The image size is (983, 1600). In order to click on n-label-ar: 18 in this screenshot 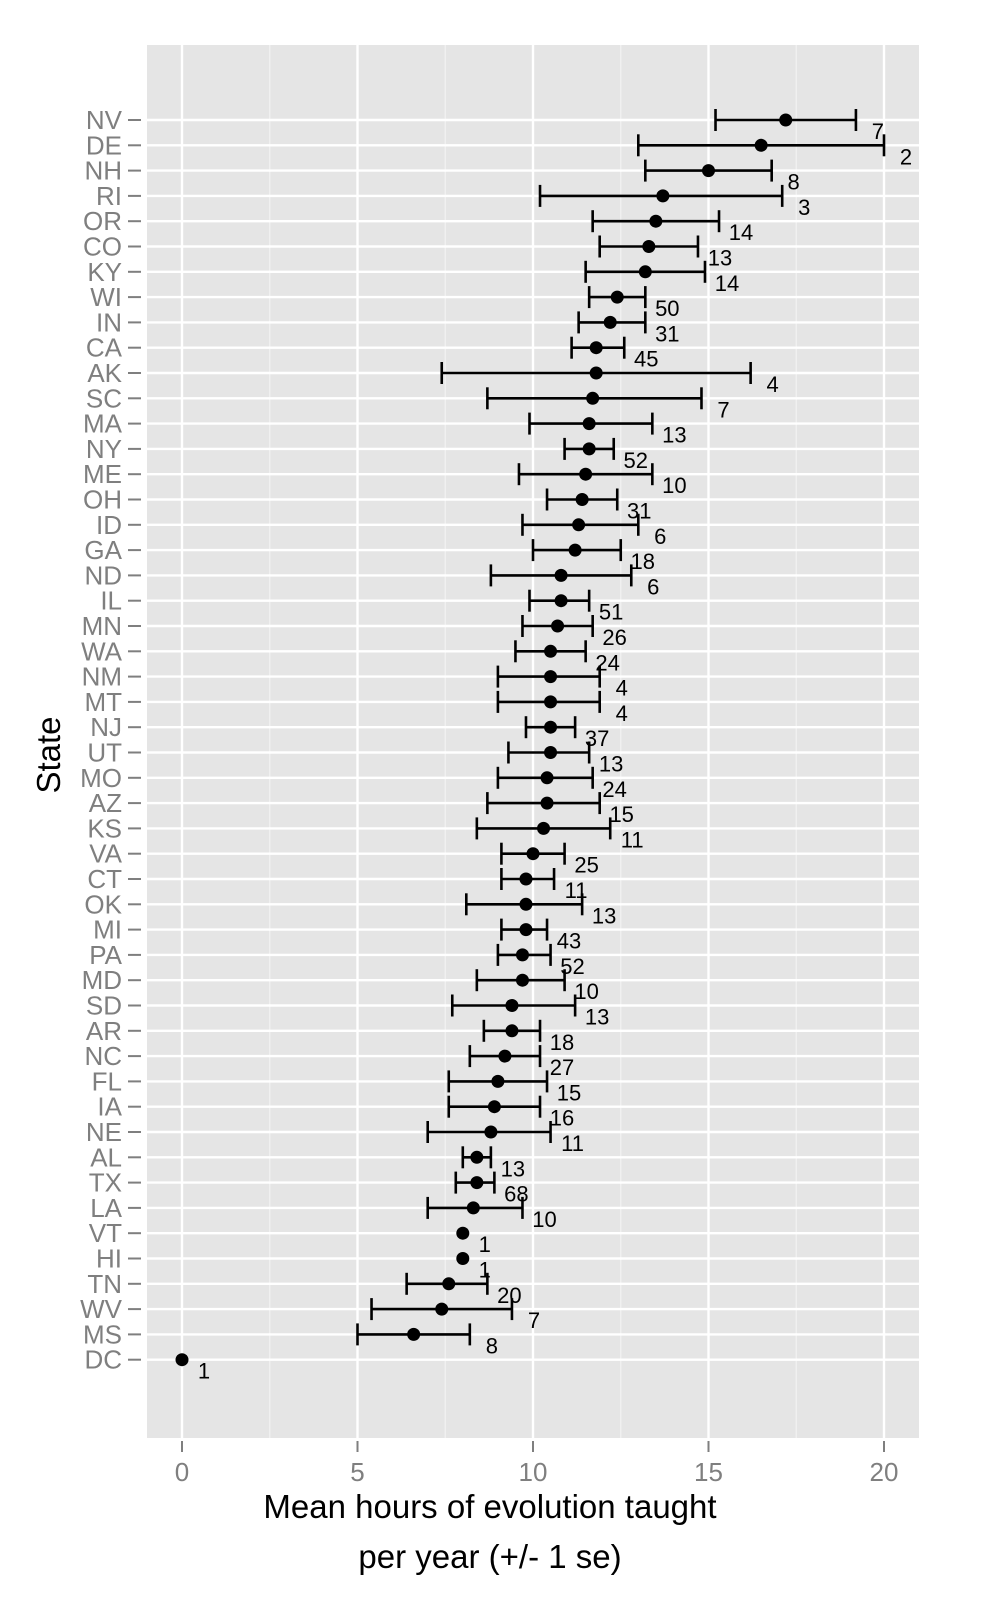, I will do `click(562, 1042)`.